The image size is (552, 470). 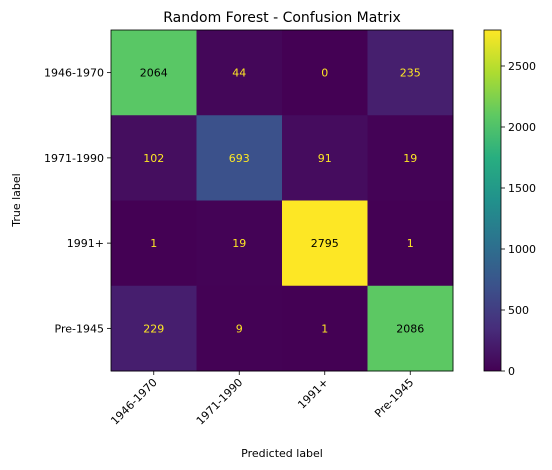 I want to click on cell-value-label: 229, so click(x=153, y=328).